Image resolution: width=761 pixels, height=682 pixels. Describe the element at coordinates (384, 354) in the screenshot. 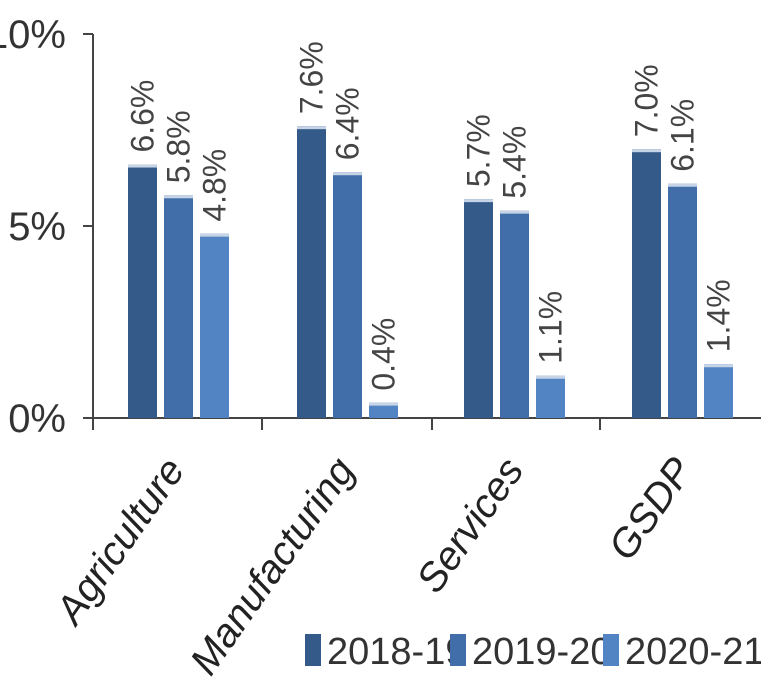

I see `data-label: 0.4%` at that location.